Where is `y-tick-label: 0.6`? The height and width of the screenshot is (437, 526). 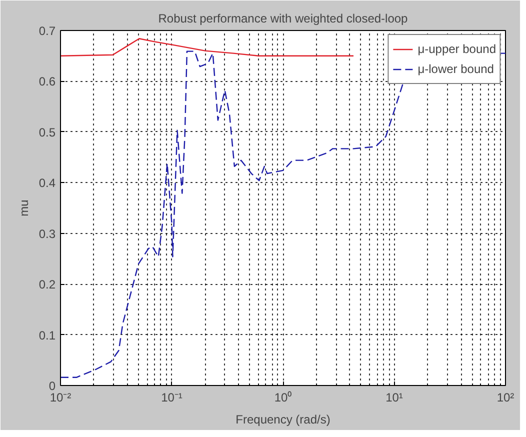
y-tick-label: 0.6 is located at coordinates (47, 81).